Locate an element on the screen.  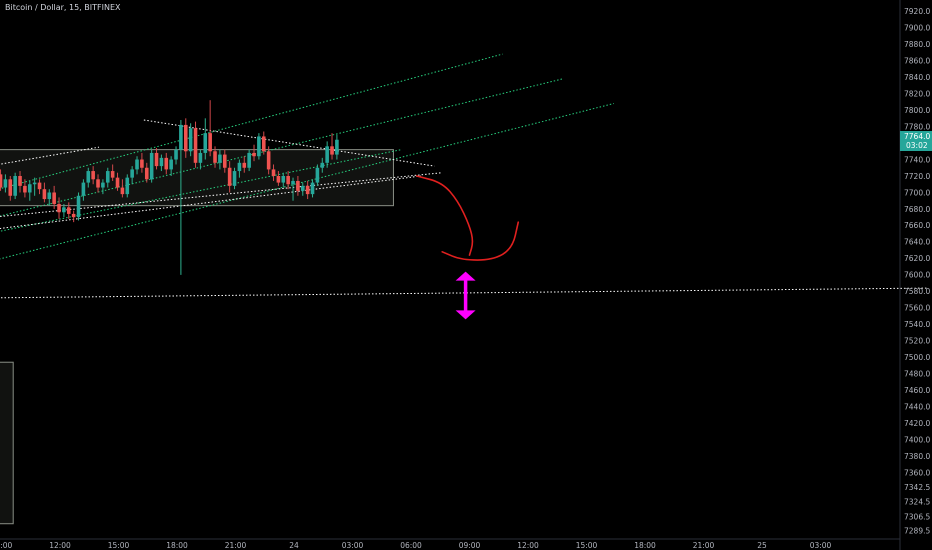
price-tick-label: 7620.0 is located at coordinates (917, 258).